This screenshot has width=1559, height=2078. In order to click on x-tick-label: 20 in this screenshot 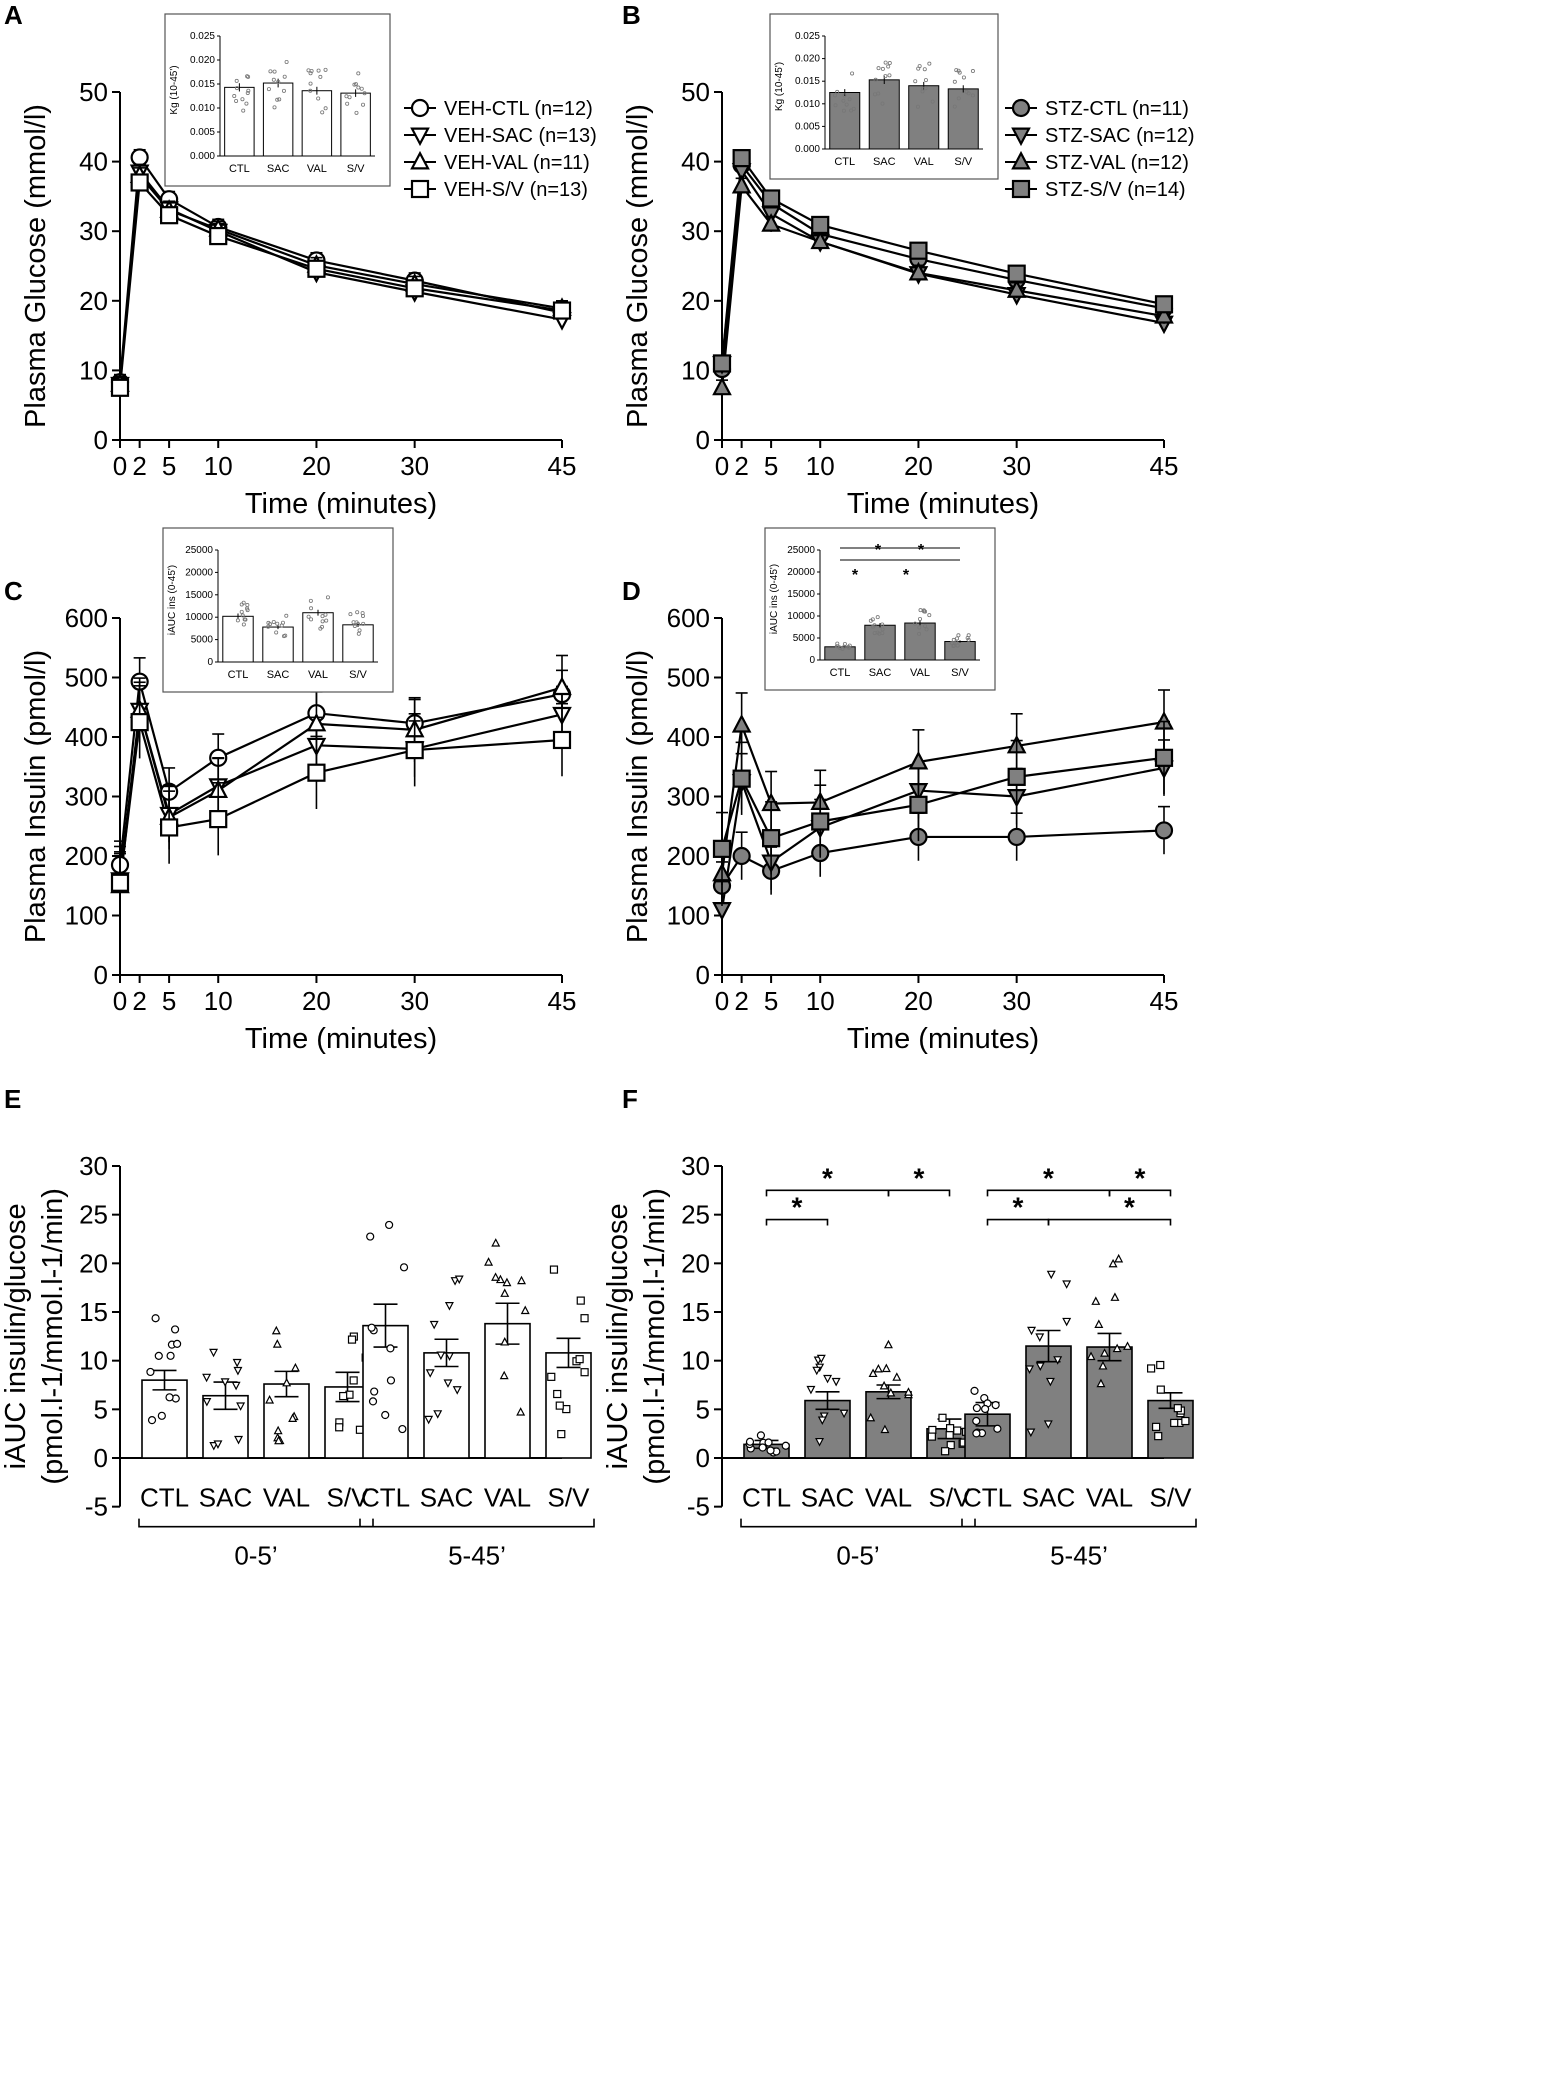, I will do `click(316, 1001)`.